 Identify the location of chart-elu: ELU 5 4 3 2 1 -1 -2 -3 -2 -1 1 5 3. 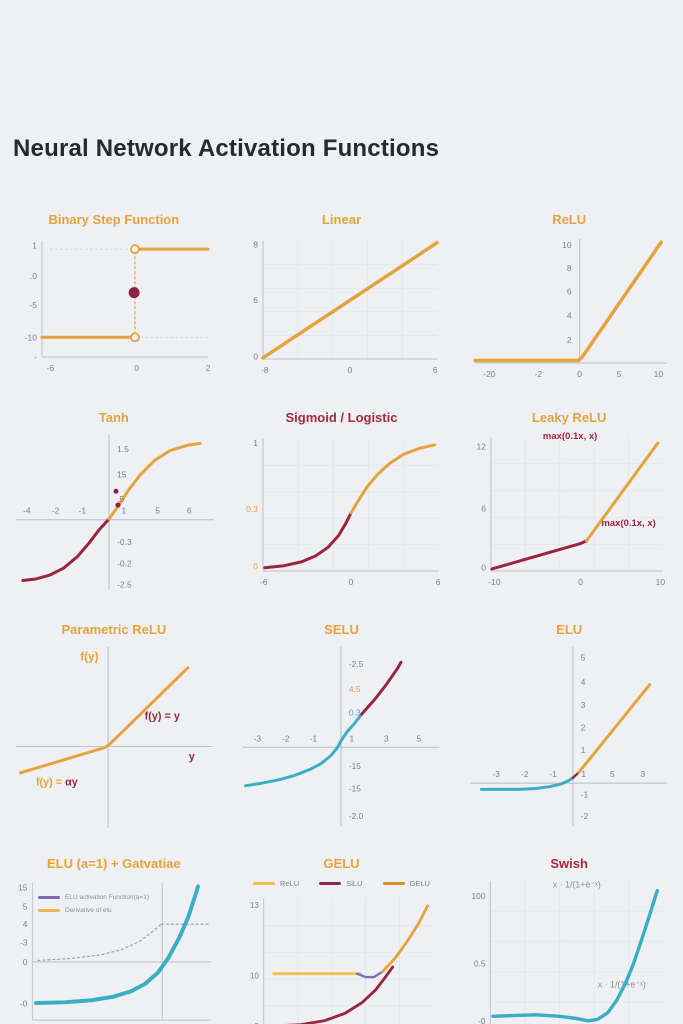
(569, 718).